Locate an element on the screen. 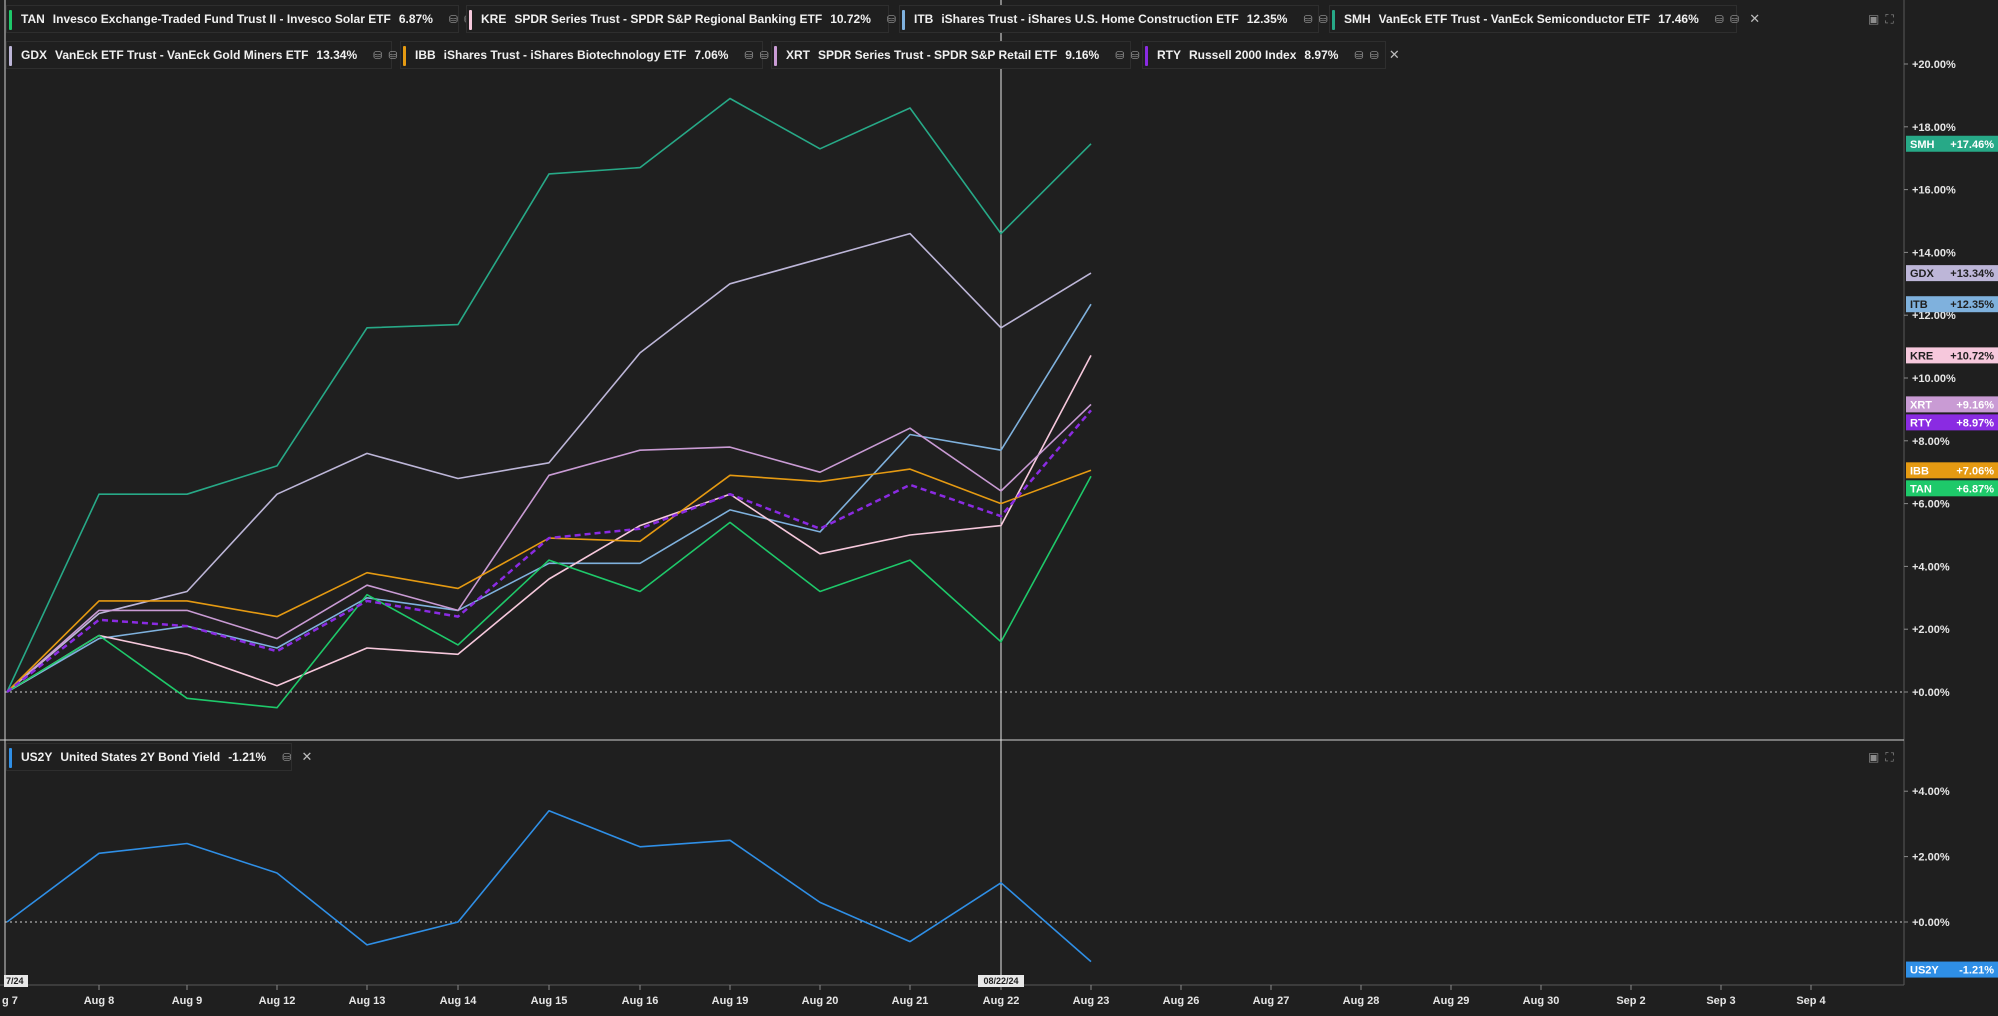 The width and height of the screenshot is (1998, 1016). end-label-bg-xrt is located at coordinates (1952, 404).